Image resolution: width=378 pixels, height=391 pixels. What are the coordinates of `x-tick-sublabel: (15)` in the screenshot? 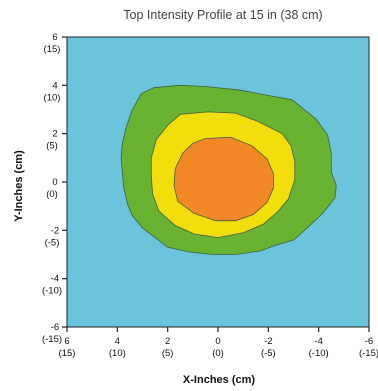 It's located at (67, 353).